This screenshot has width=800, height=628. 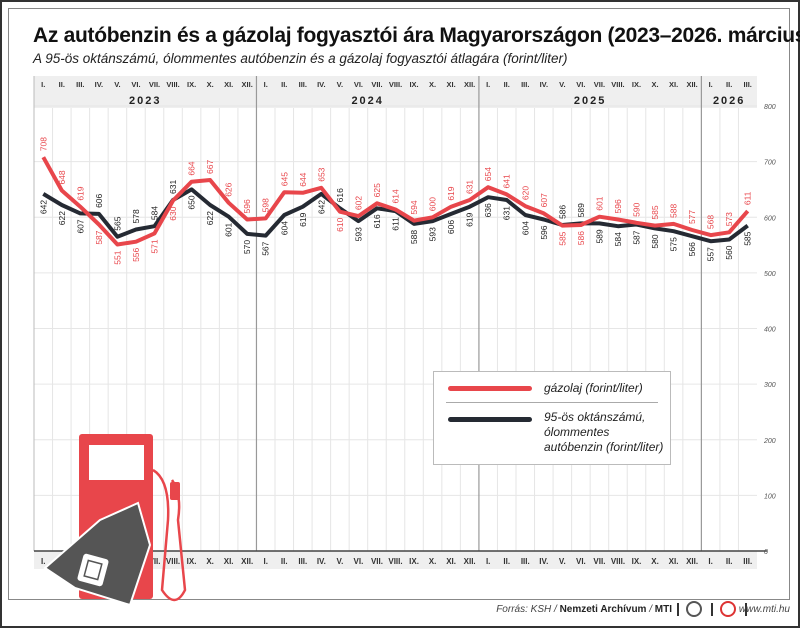 I want to click on data-label-diesel: 631, so click(x=470, y=187).